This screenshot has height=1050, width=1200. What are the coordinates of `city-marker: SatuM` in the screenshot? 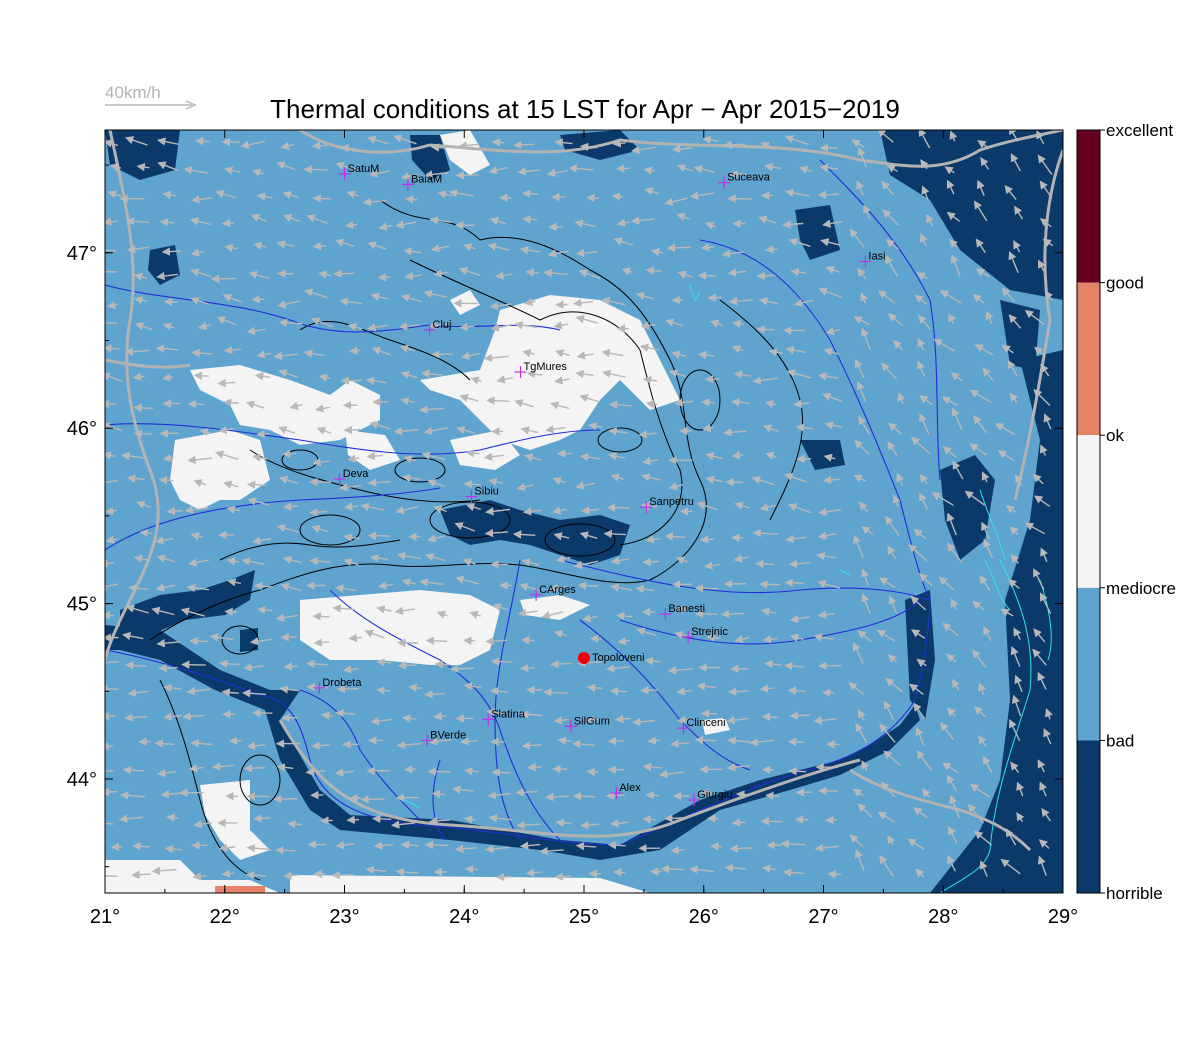 It's located at (358, 171).